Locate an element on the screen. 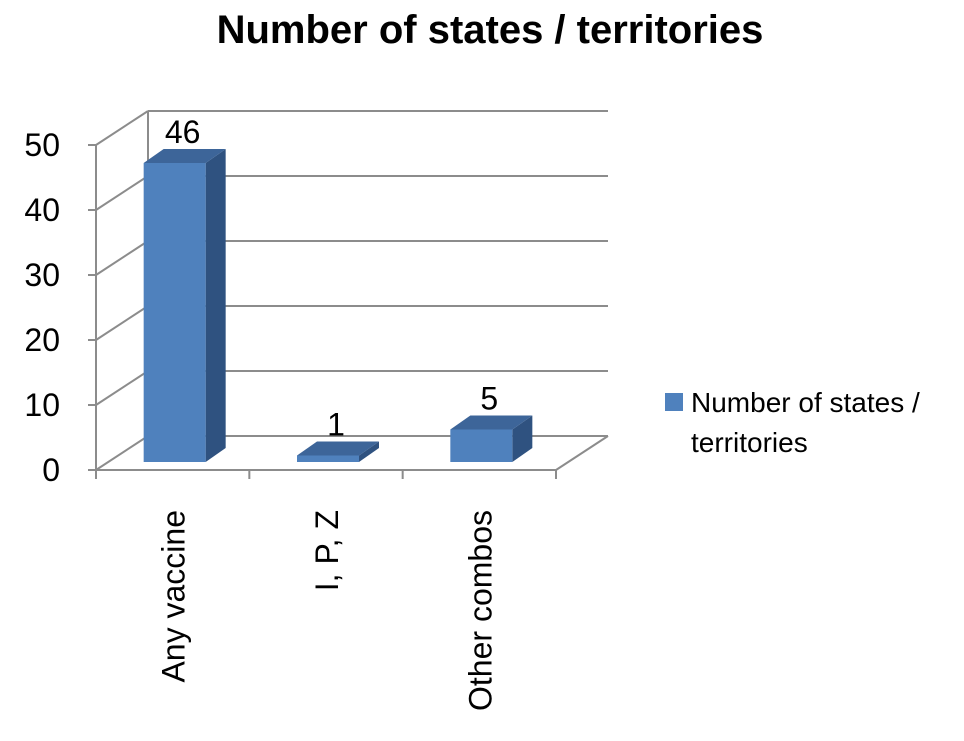  legend-label-line-2: territories is located at coordinates (749, 442).